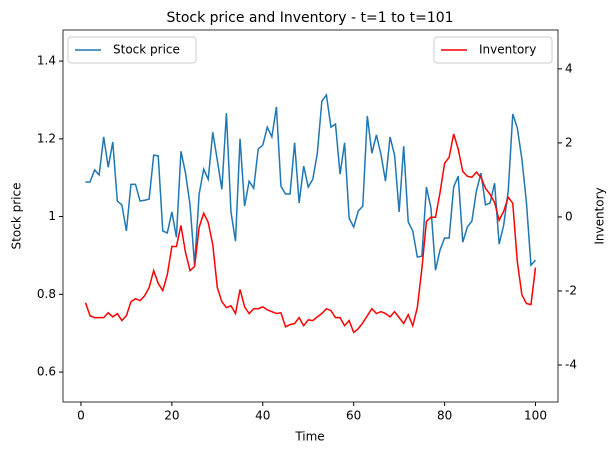 Image resolution: width=616 pixels, height=455 pixels. Describe the element at coordinates (569, 142) in the screenshot. I see `y2-tick-label: 2` at that location.